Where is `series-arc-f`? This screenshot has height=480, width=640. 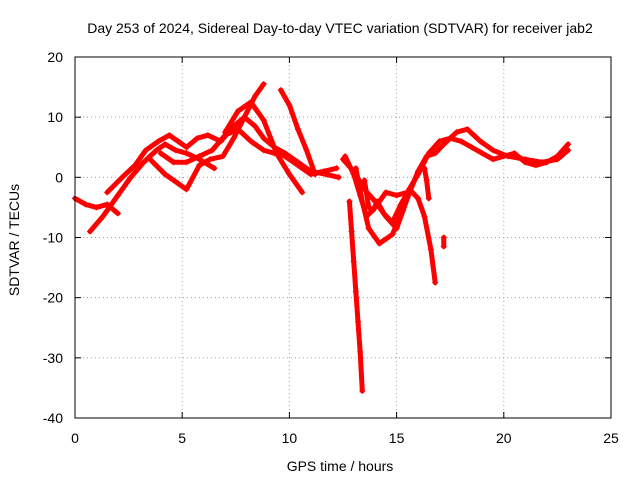
series-arc-f is located at coordinates (264, 147).